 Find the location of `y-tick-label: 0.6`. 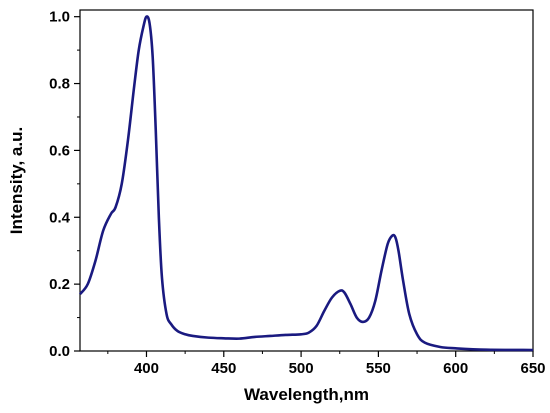

y-tick-label: 0.6 is located at coordinates (59, 150).